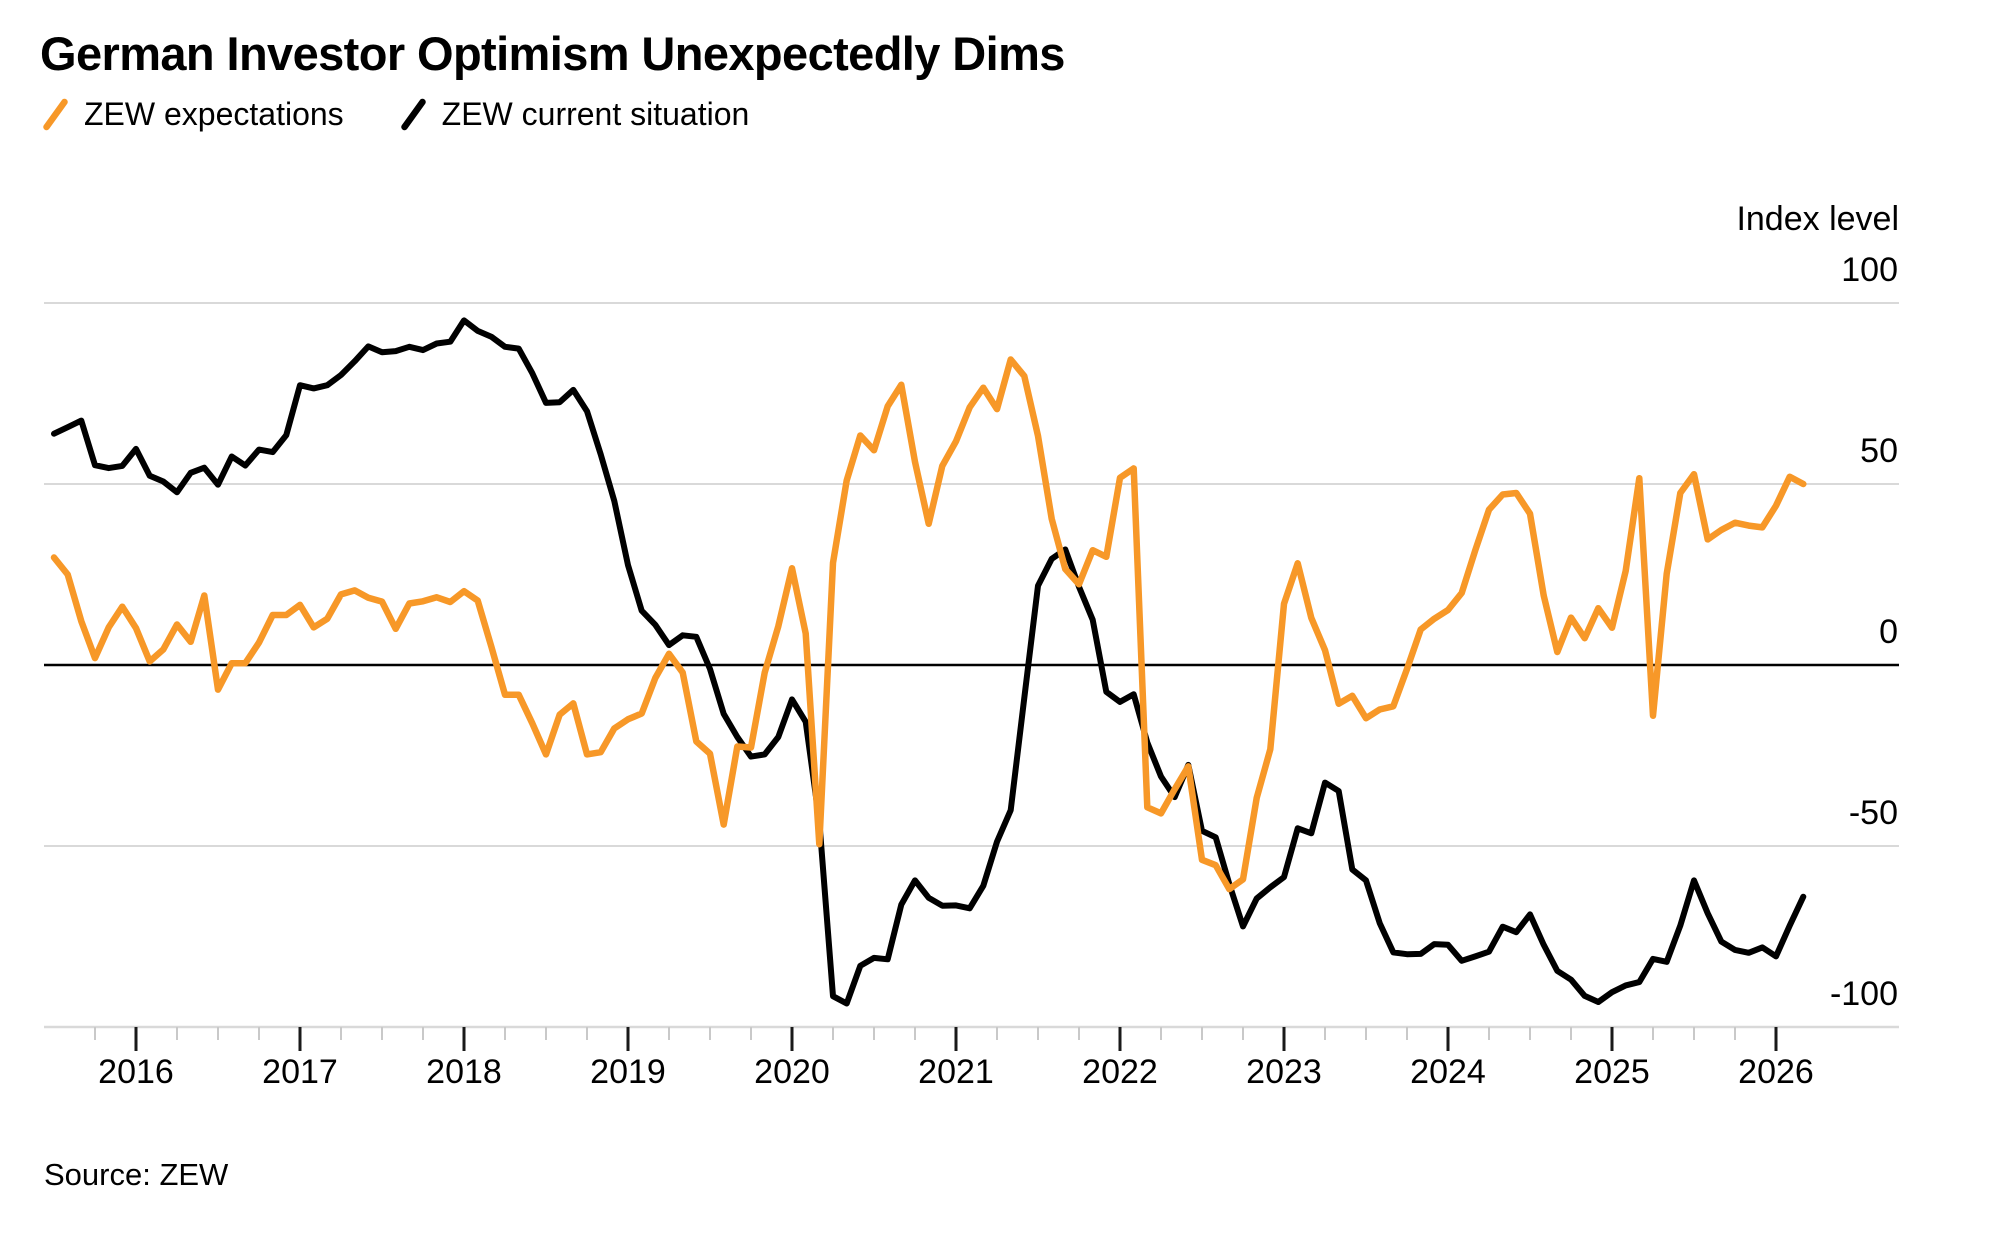 Image resolution: width=2000 pixels, height=1235 pixels. What do you see at coordinates (595, 114) in the screenshot?
I see `legend-label-current-situation: ZEW current situation` at bounding box center [595, 114].